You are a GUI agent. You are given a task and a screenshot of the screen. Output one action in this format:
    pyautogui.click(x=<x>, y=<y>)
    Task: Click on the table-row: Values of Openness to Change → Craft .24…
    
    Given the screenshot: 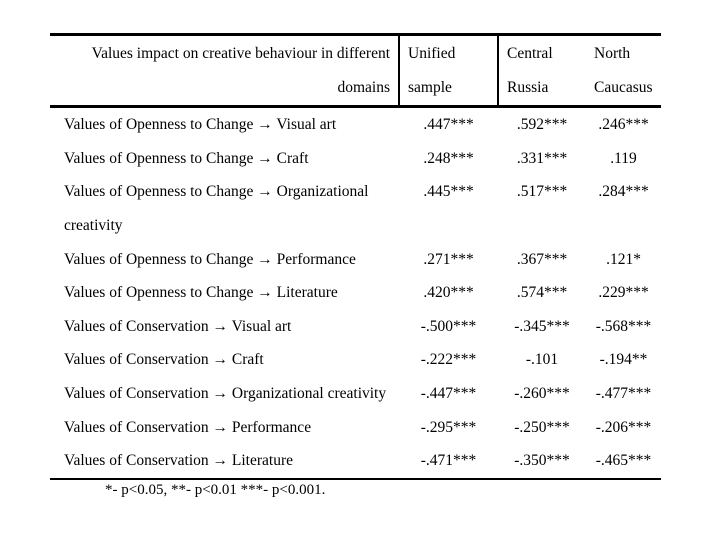 What is the action you would take?
    pyautogui.click(x=355, y=159)
    